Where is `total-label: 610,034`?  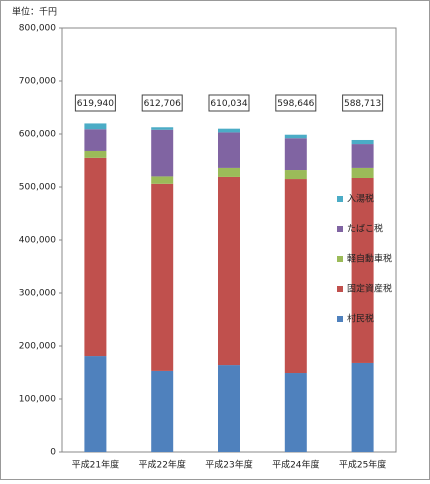 total-label: 610,034 is located at coordinates (228, 104).